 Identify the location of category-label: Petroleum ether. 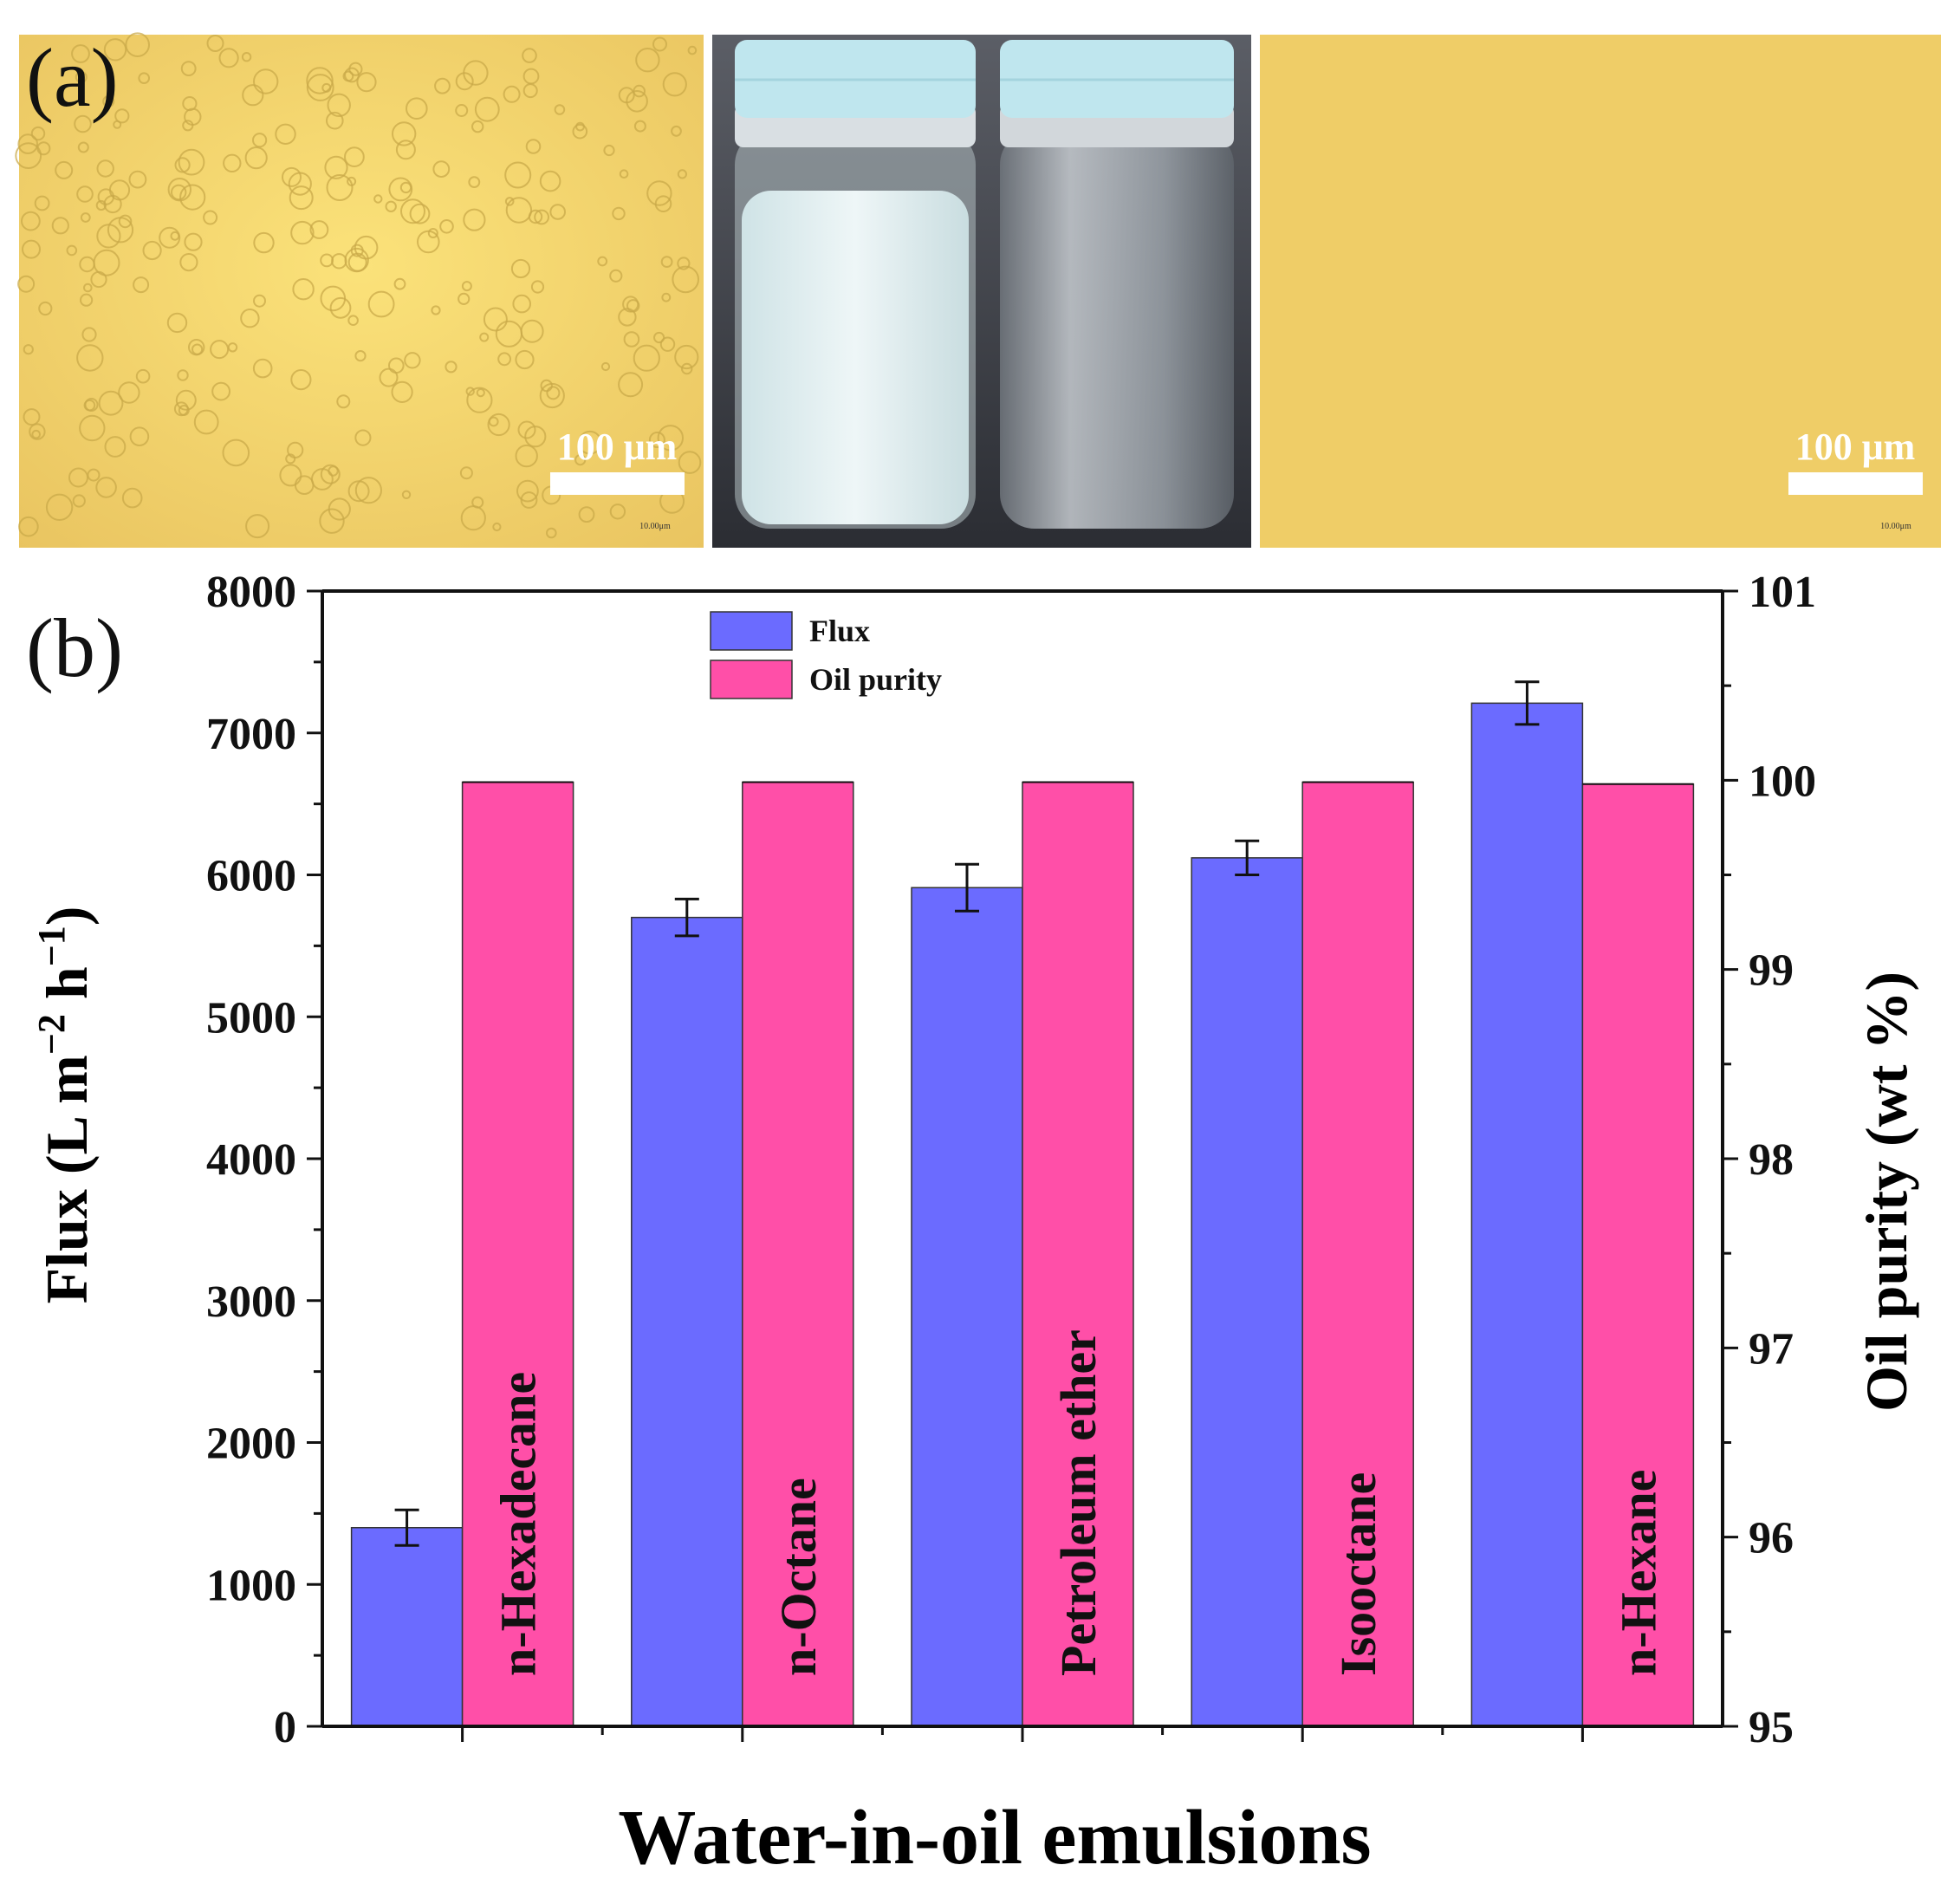
(1078, 1502).